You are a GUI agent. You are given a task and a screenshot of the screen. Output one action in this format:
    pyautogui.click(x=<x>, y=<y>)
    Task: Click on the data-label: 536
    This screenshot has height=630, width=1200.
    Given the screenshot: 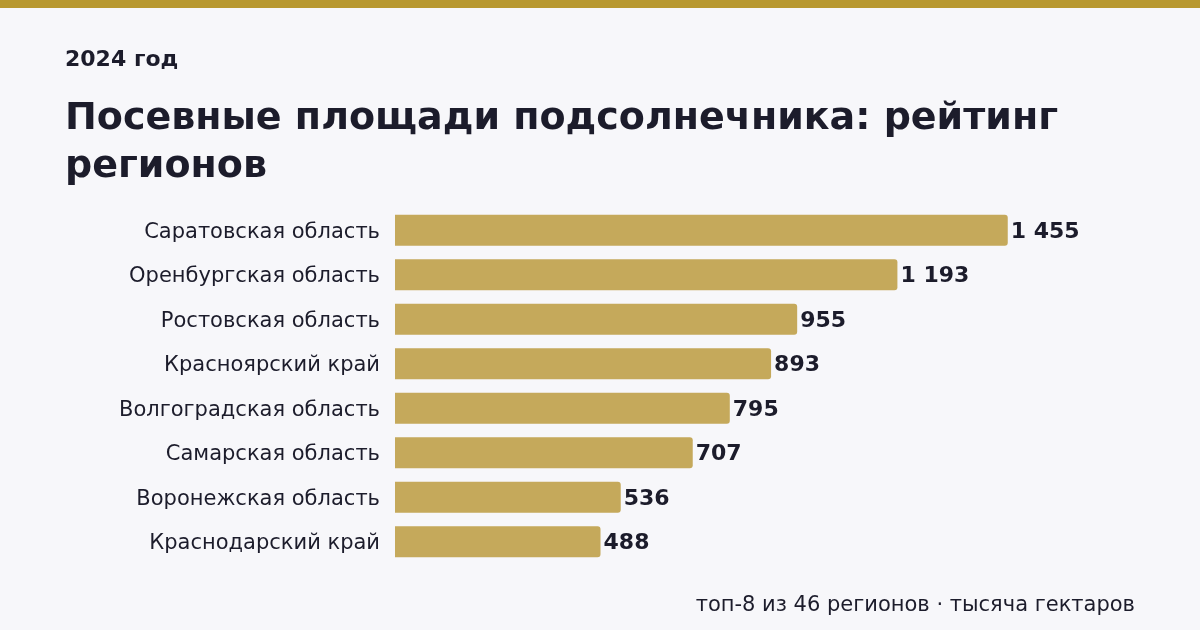 What is the action you would take?
    pyautogui.click(x=646, y=497)
    